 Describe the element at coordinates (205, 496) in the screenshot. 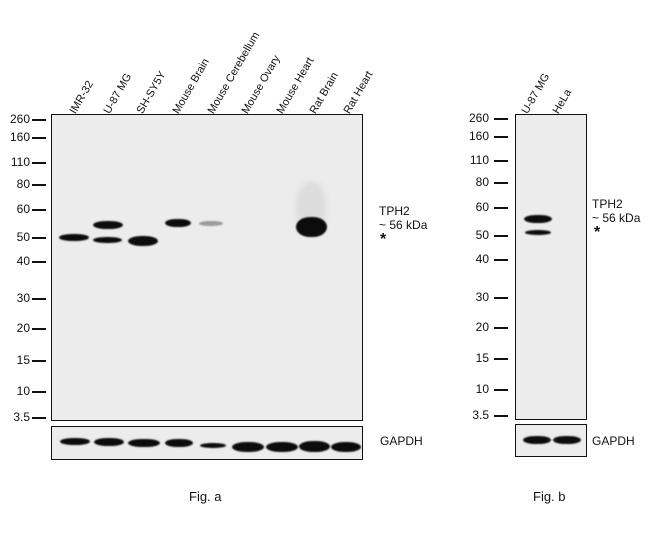

I see `figure-a-caption: Fig. a` at that location.